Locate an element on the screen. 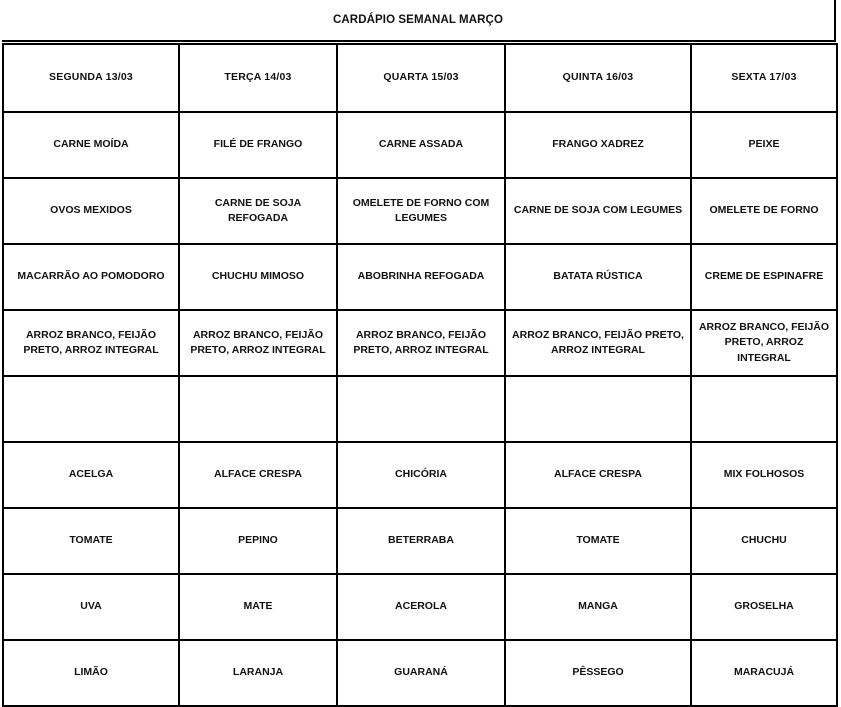 The image size is (841, 707). cell-side-dish-quarta: ABOBRINHA REFOGADA is located at coordinates (421, 277).